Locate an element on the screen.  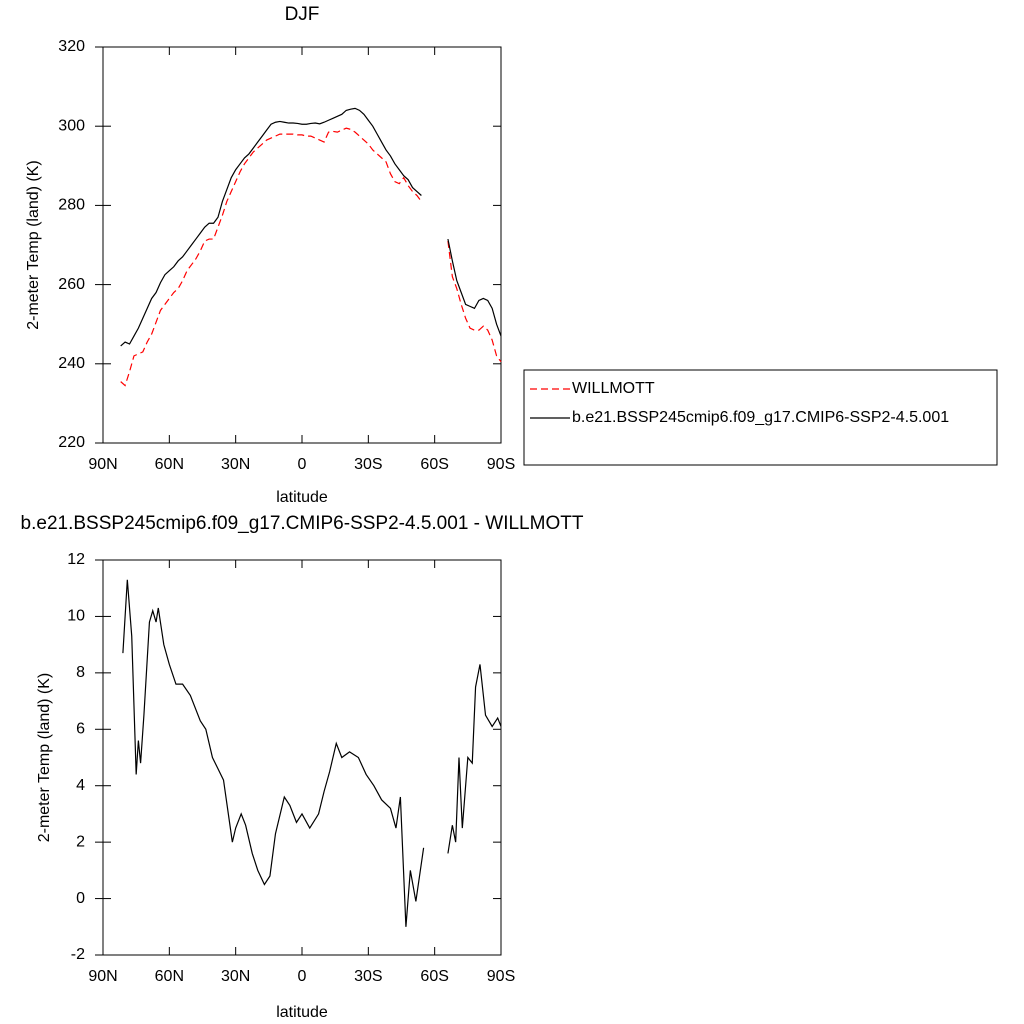
y-tick-label: 10 is located at coordinates (76, 616).